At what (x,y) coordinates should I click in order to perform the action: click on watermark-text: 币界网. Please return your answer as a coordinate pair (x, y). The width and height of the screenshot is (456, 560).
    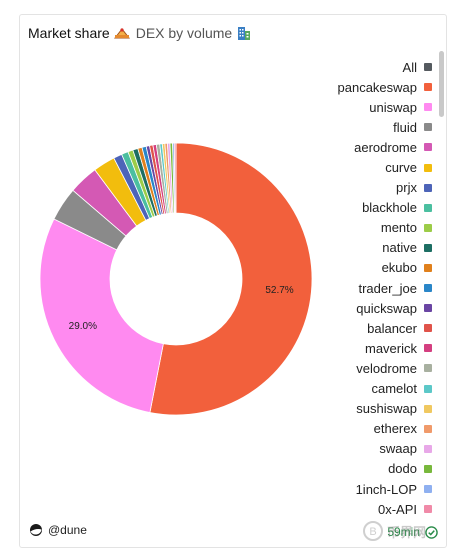
    Looking at the image, I should click on (406, 532).